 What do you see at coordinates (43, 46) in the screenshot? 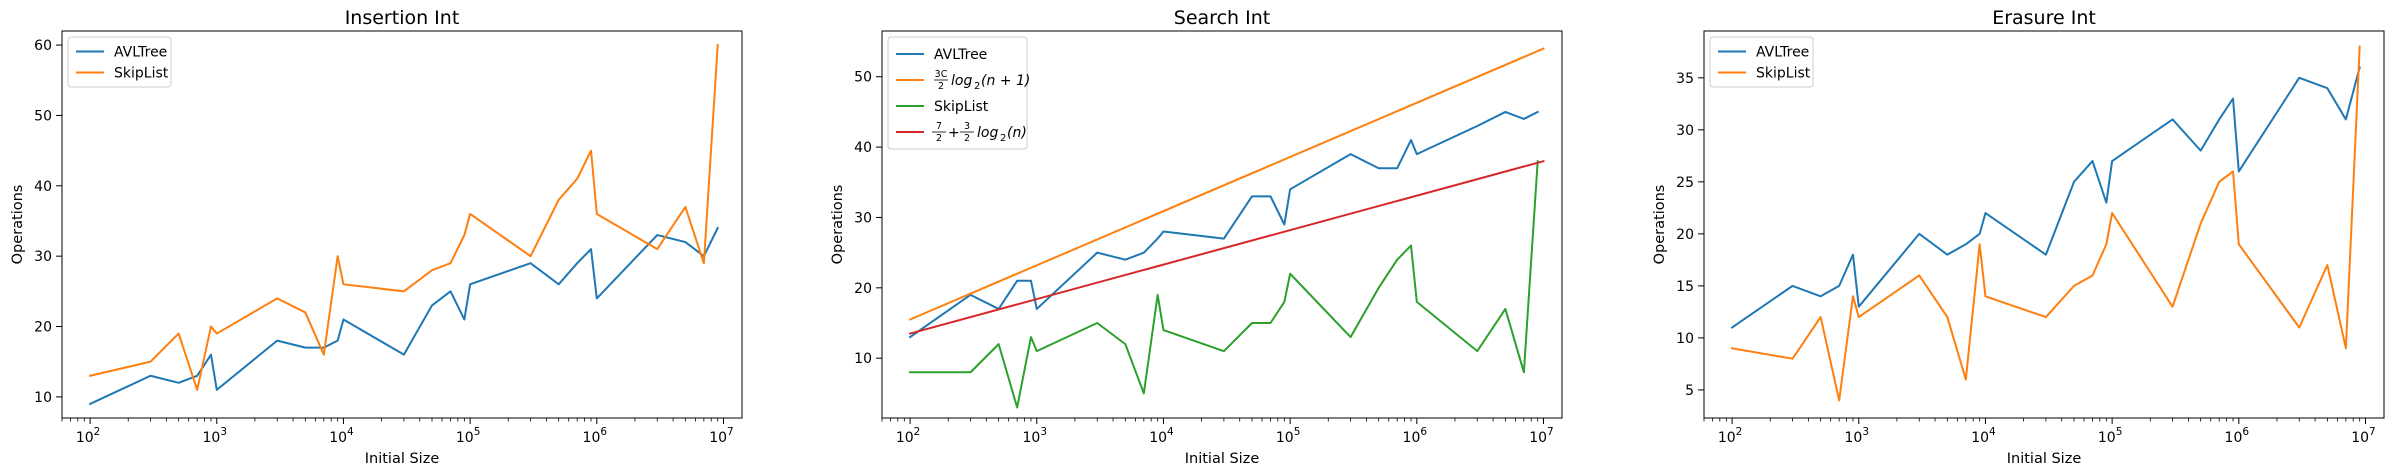
I see `y-tick-label: 60` at bounding box center [43, 46].